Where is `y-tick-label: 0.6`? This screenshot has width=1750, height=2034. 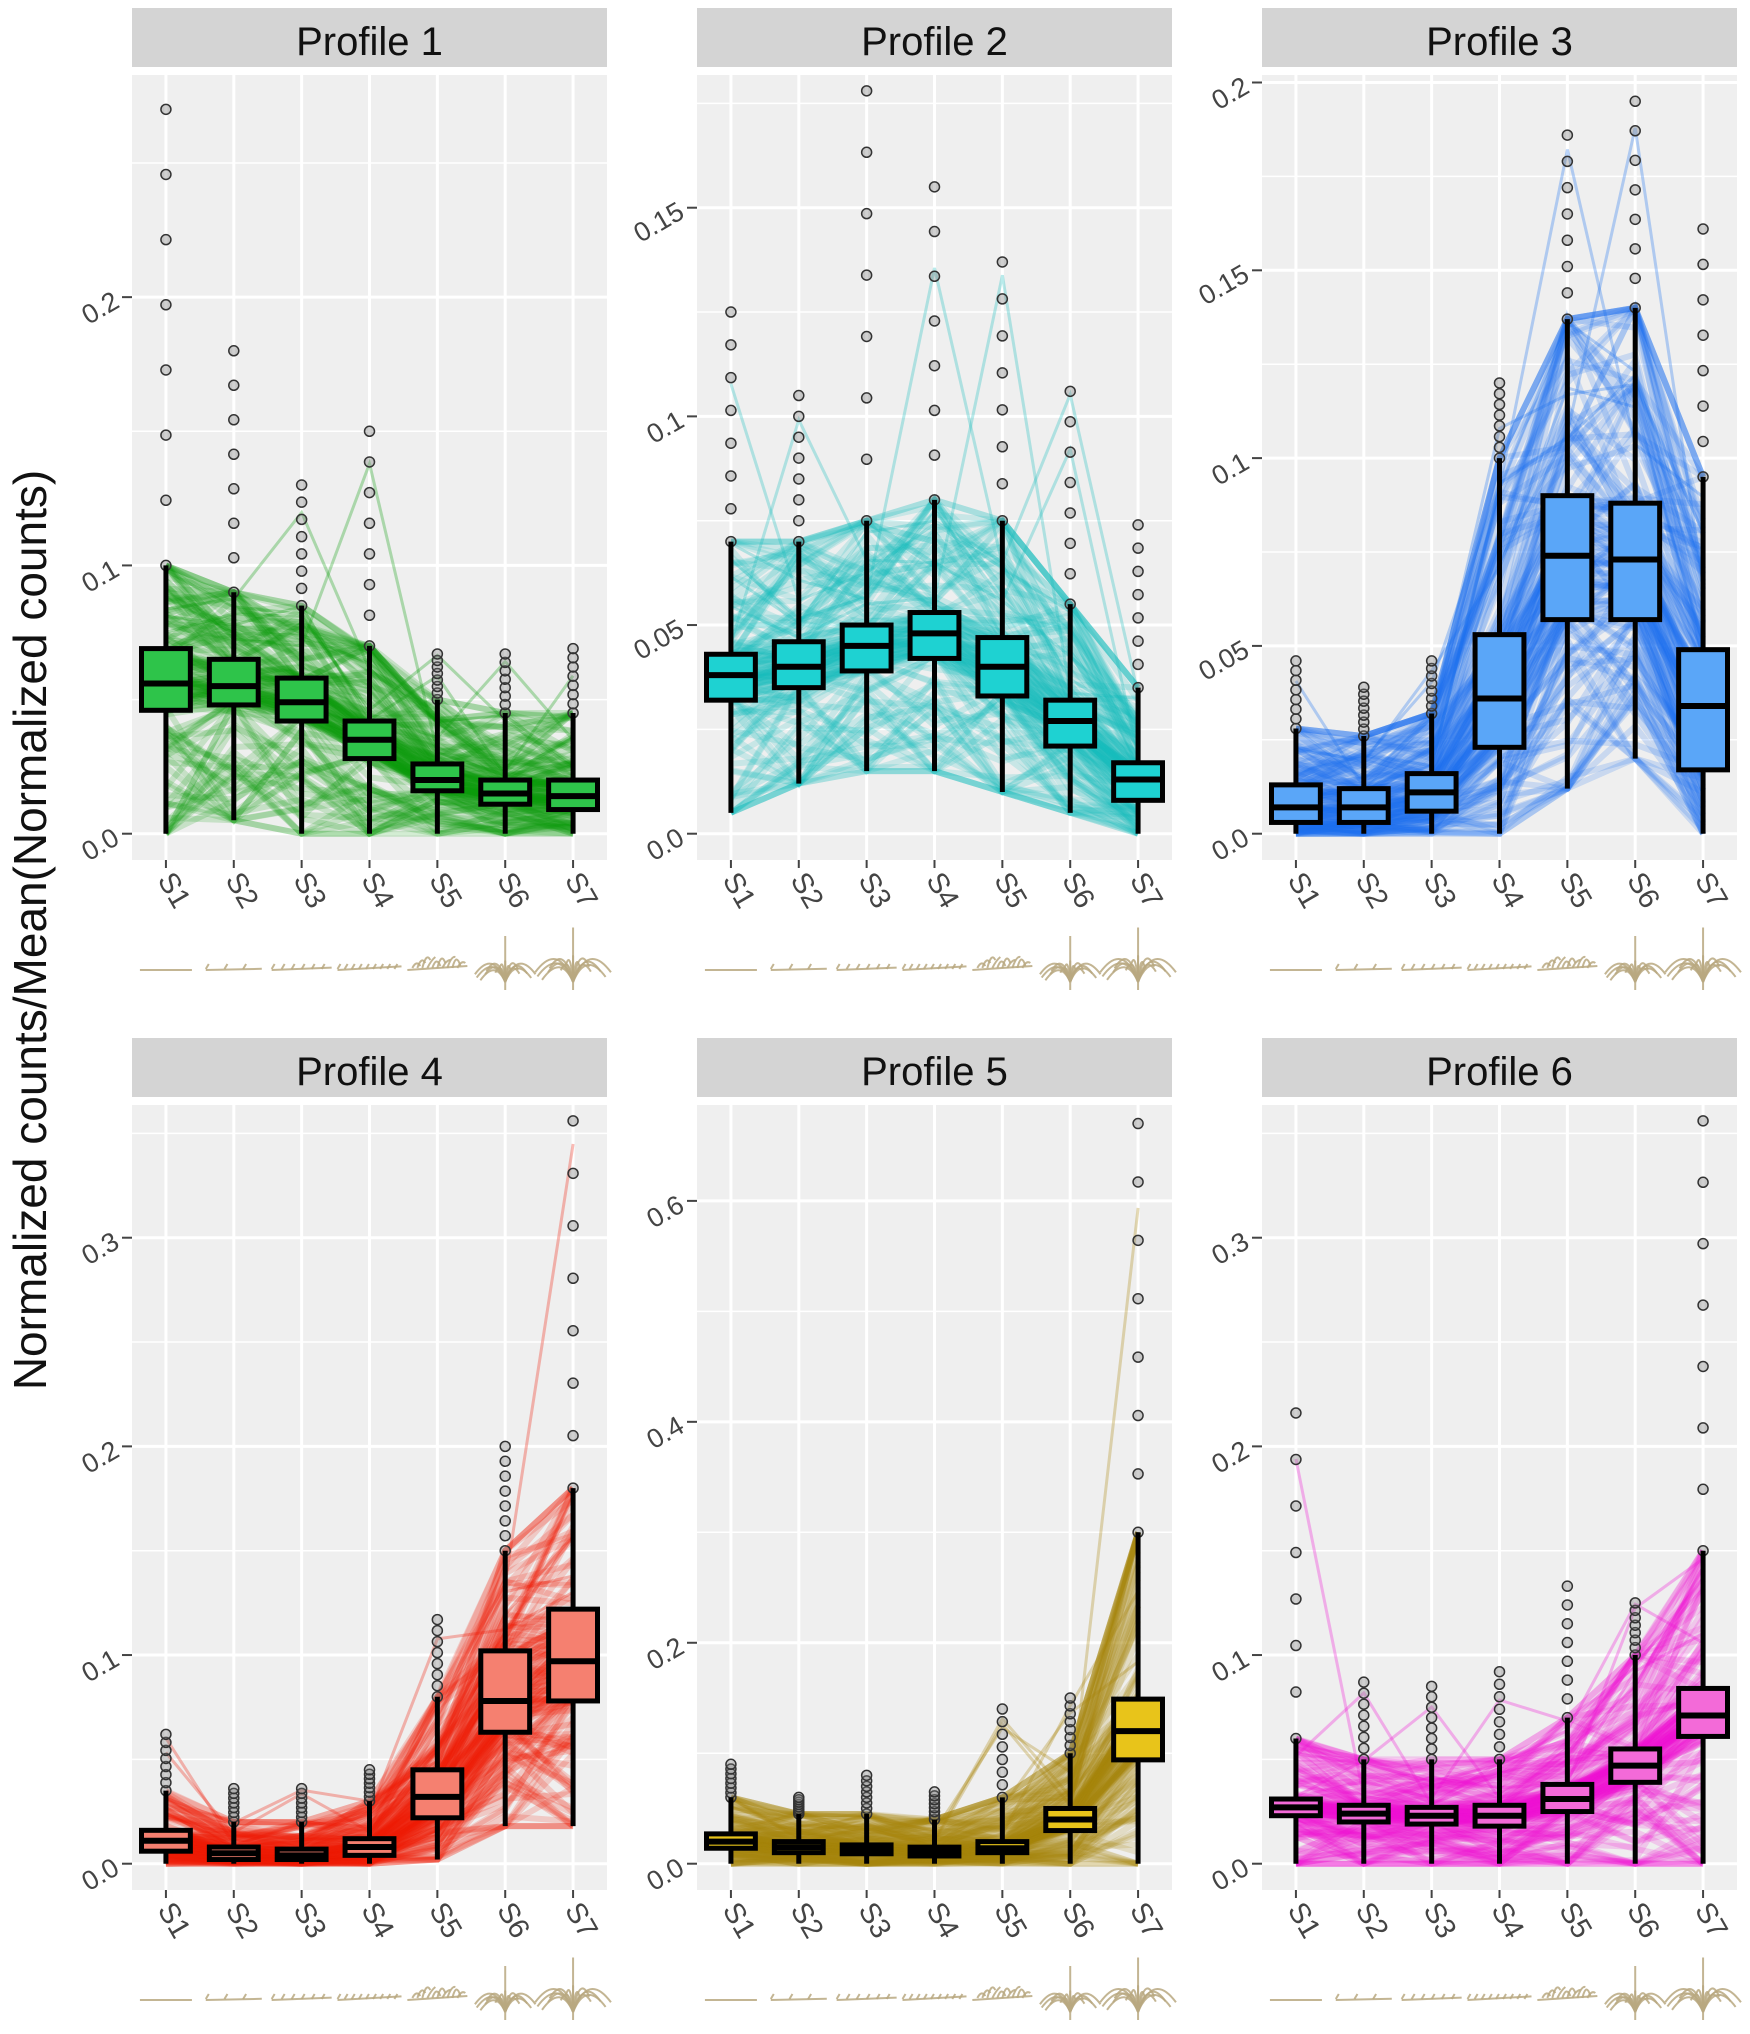
y-tick-label: 0.6 is located at coordinates (665, 1211).